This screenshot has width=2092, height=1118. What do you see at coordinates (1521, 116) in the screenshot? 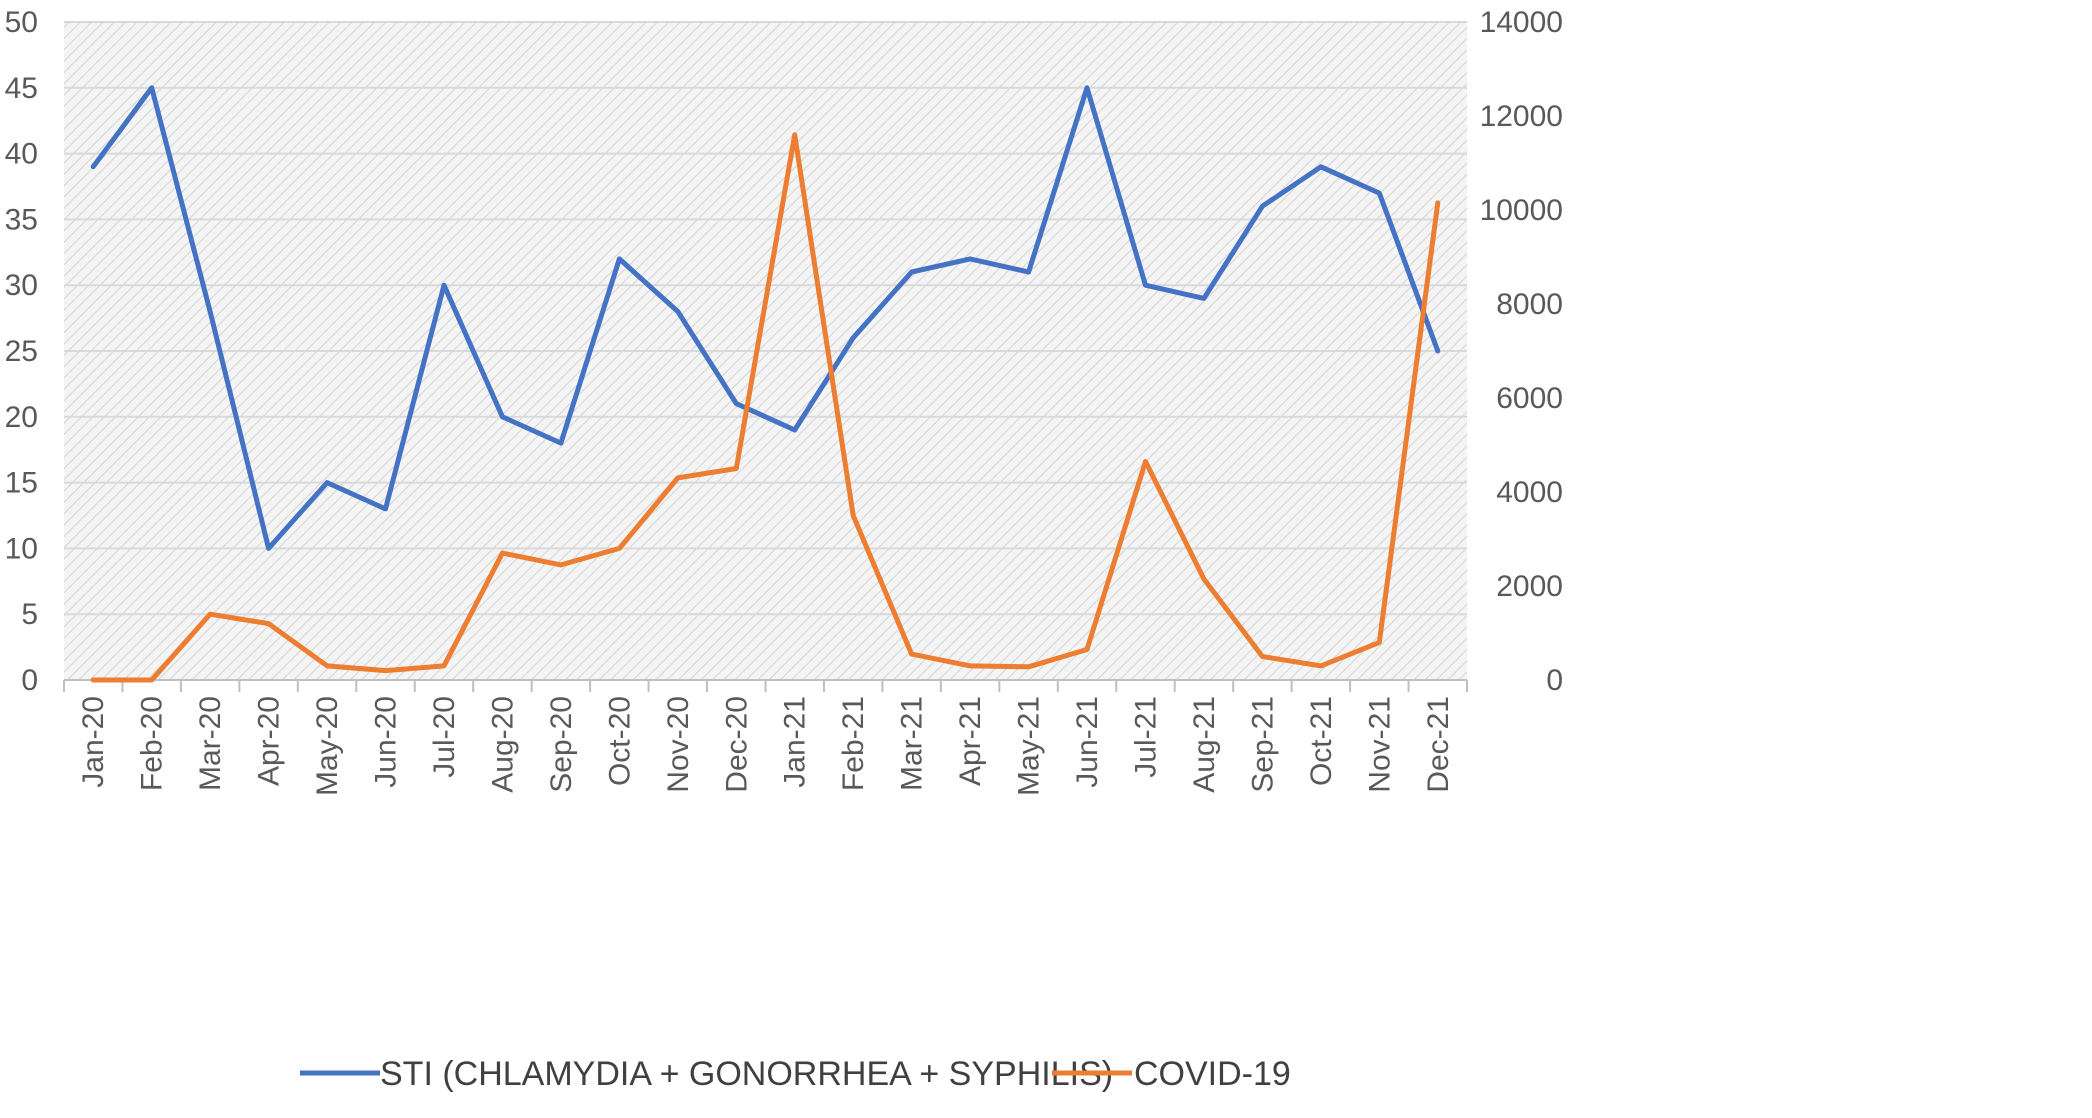
I see `y2-tick-label: 12000` at bounding box center [1521, 116].